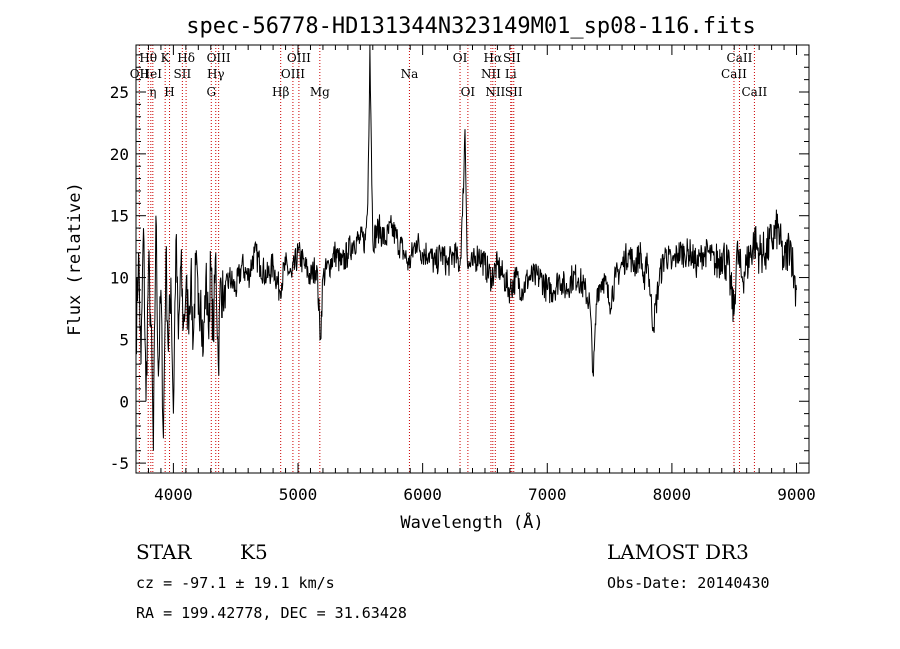 This screenshot has height=649, width=900. What do you see at coordinates (75, 259) in the screenshot?
I see `y-axis-label: Flux (relative)` at bounding box center [75, 259].